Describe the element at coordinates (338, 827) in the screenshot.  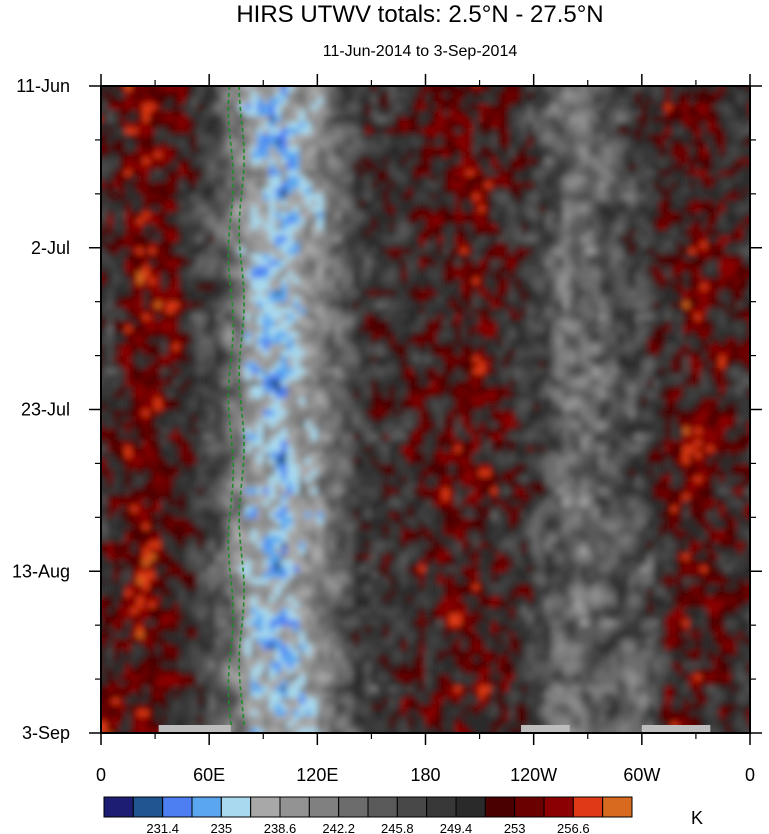
I see `colorbar-label: 242.2` at that location.